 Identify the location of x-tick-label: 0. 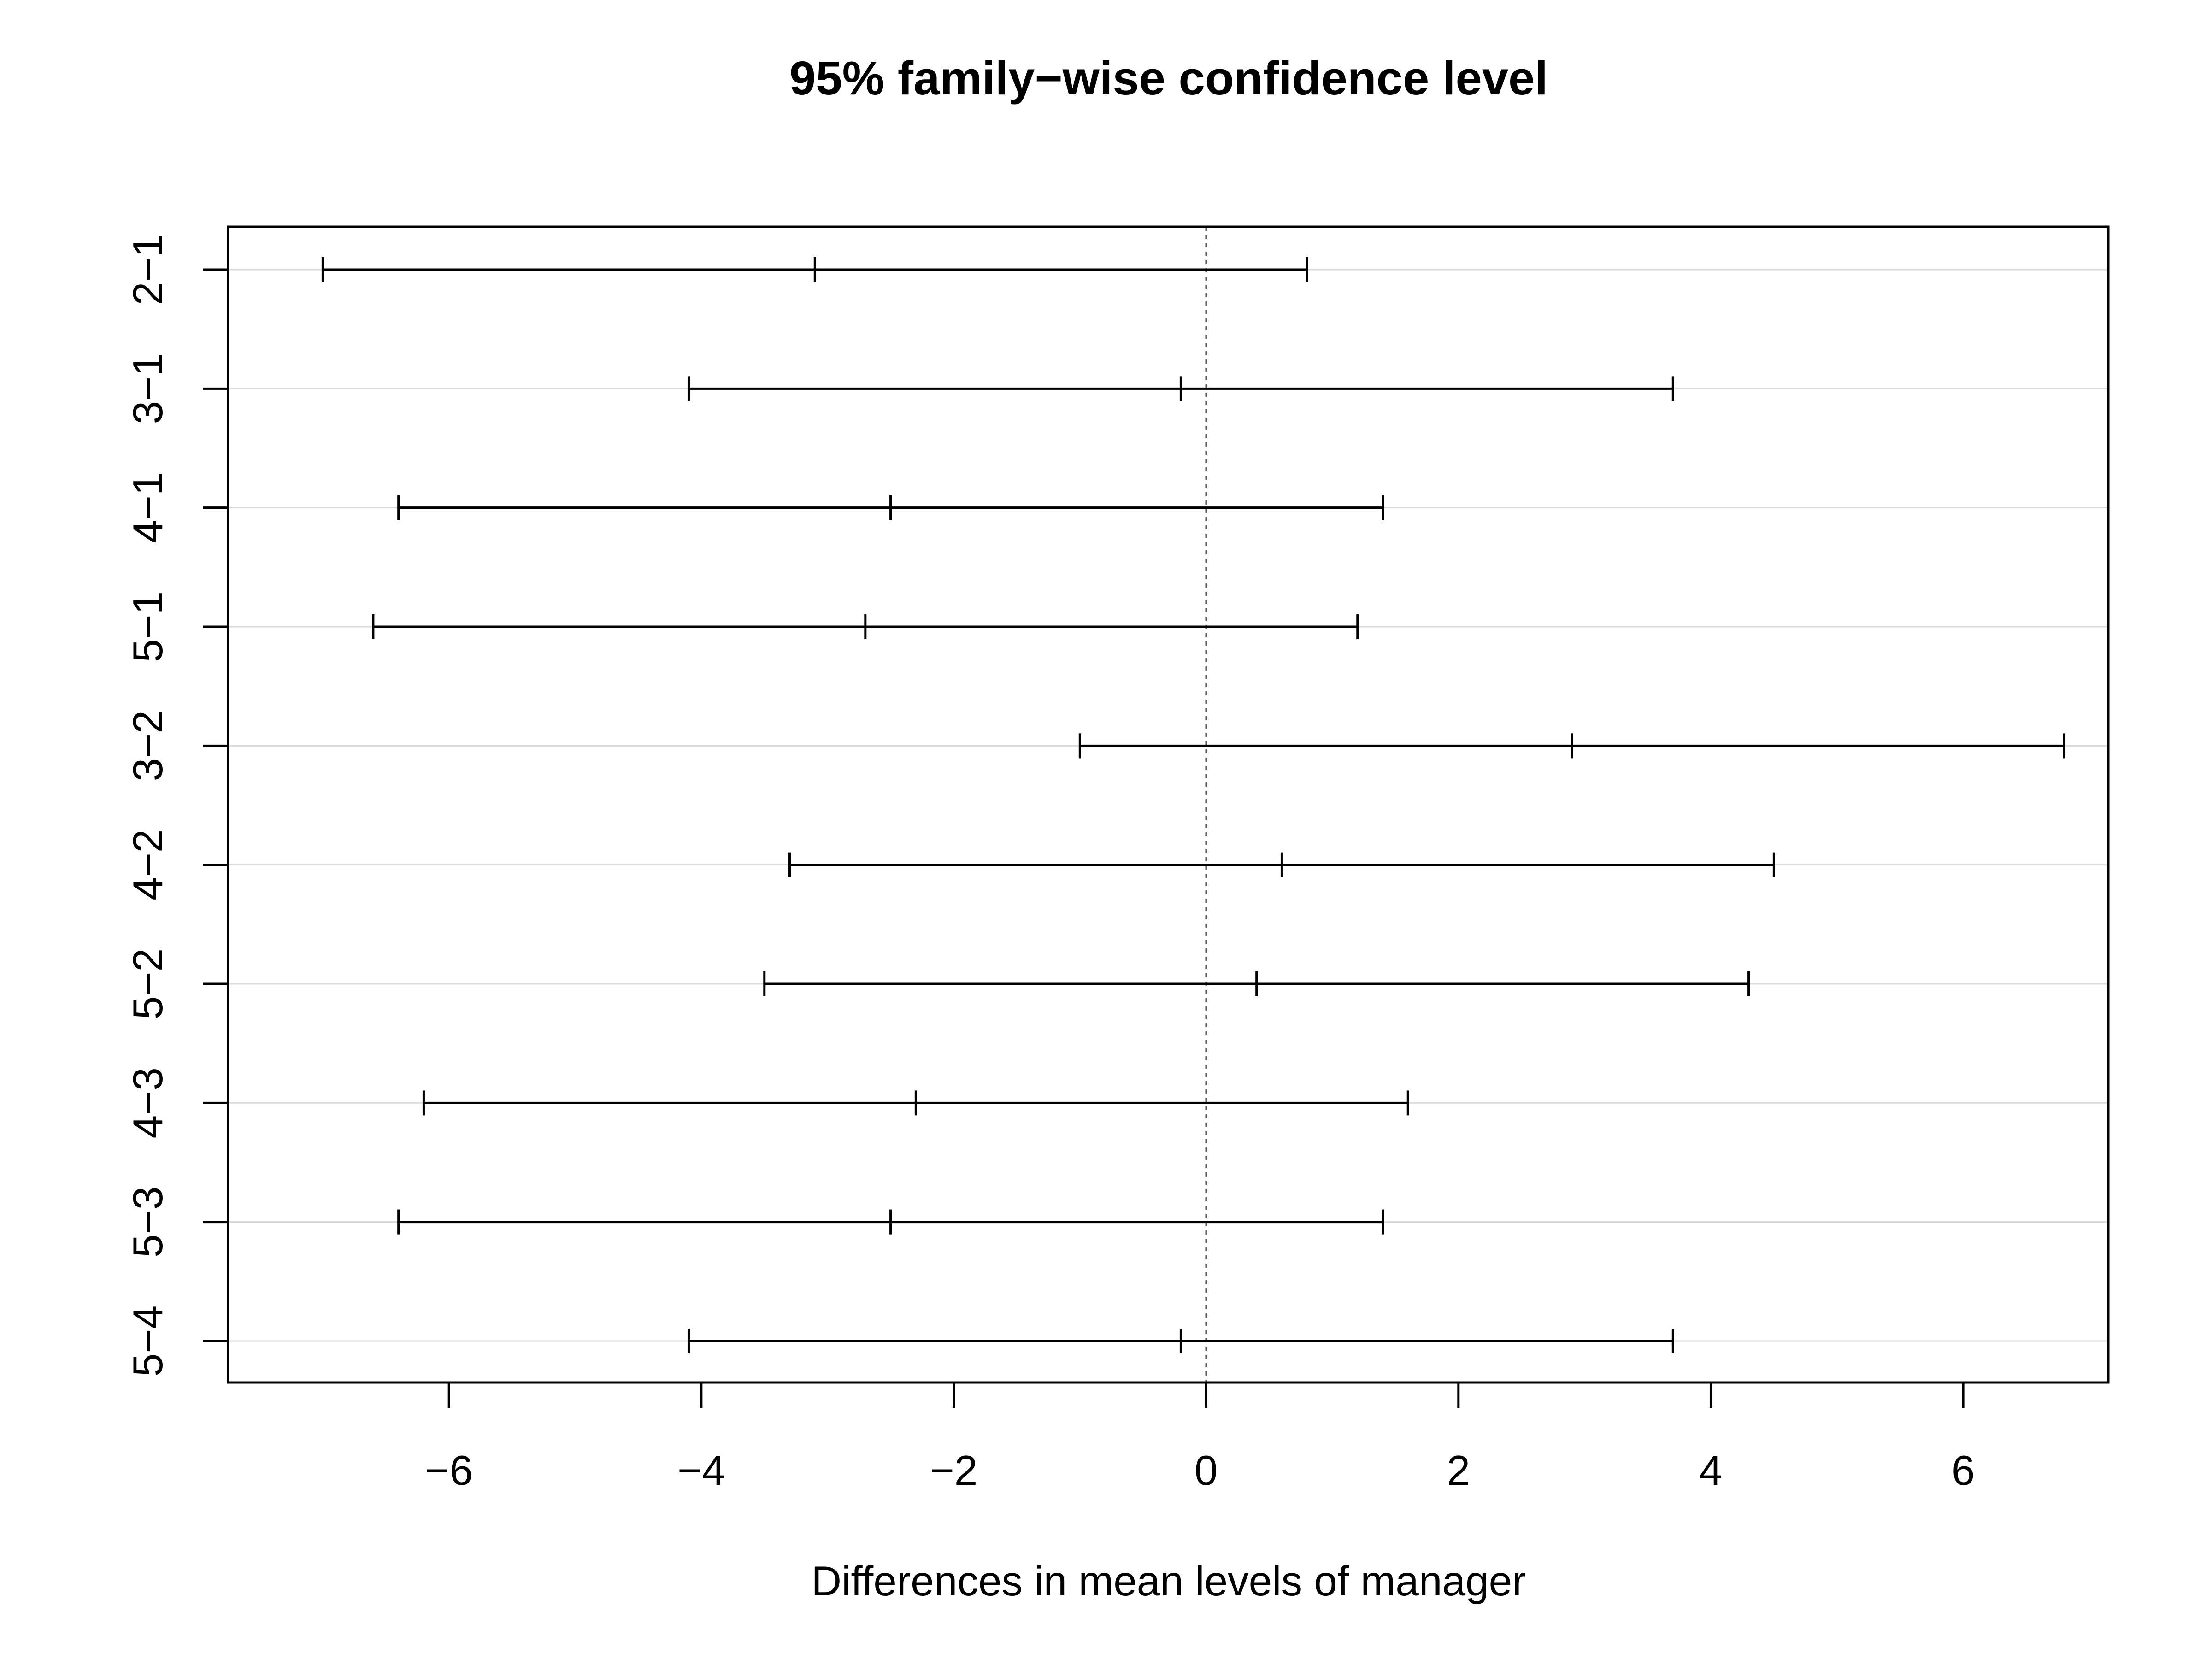
(1206, 1470).